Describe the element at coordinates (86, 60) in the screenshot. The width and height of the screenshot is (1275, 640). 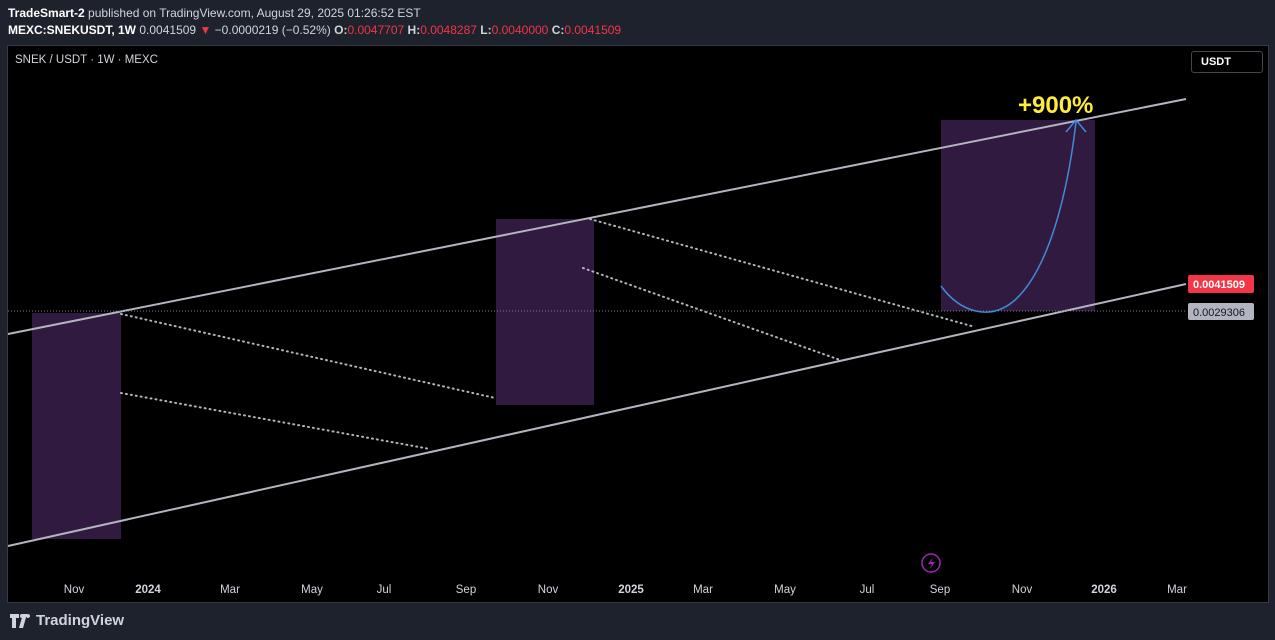
I see `symbol-title: SNEK / USDT · 1W · MEXC` at that location.